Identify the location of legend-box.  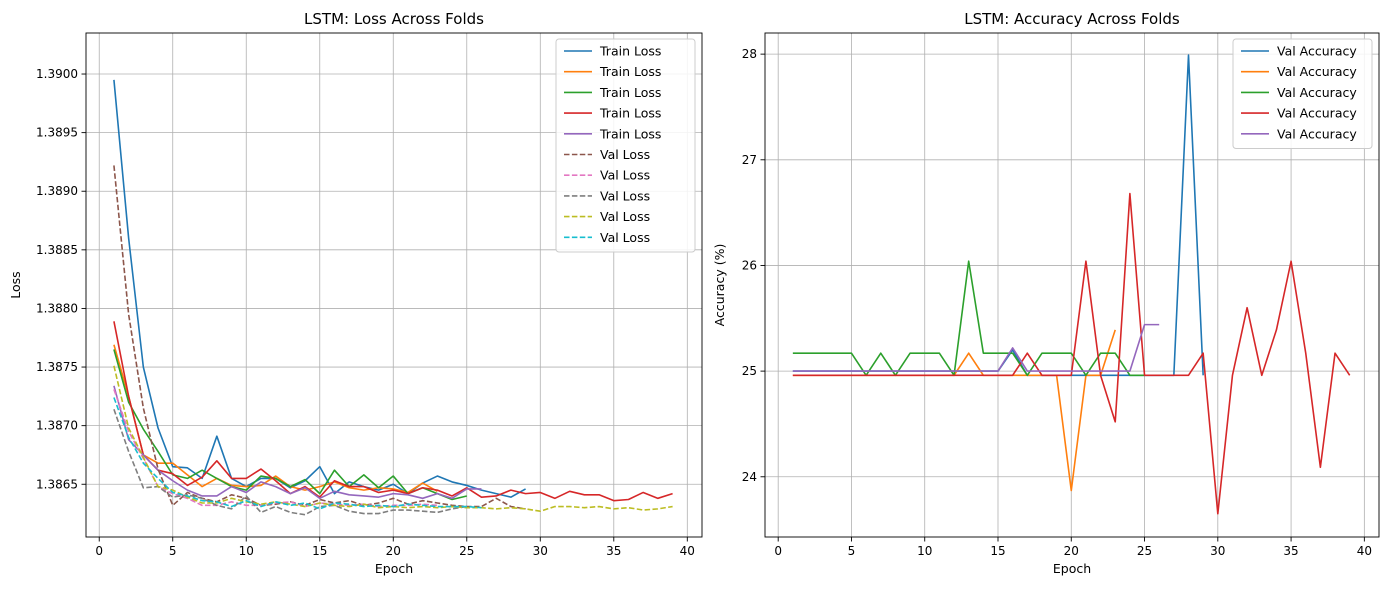
(1302, 93).